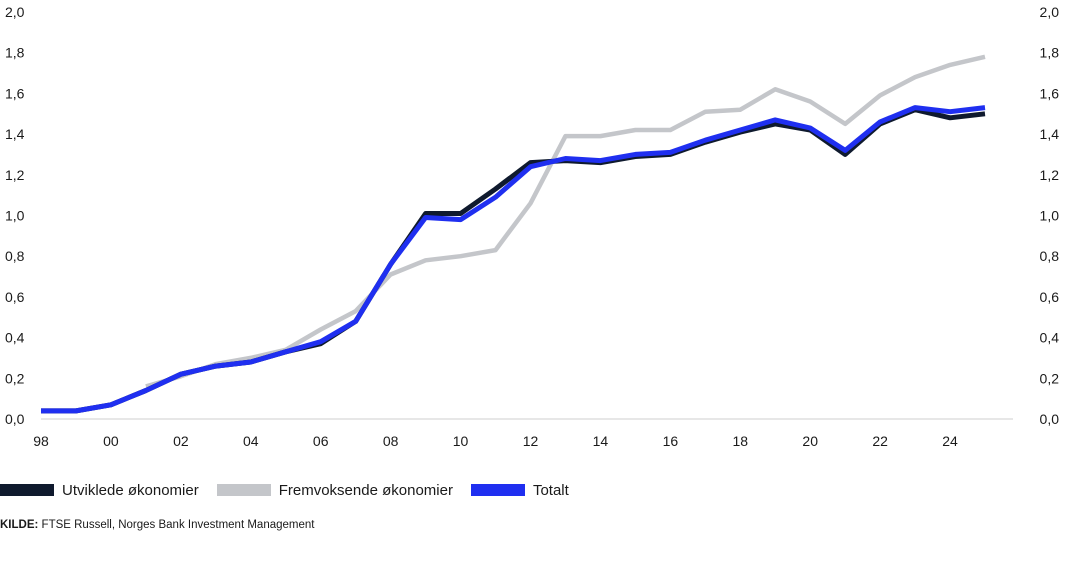  Describe the element at coordinates (1050, 53) in the screenshot. I see `y-tick-label-right: 1,8` at that location.